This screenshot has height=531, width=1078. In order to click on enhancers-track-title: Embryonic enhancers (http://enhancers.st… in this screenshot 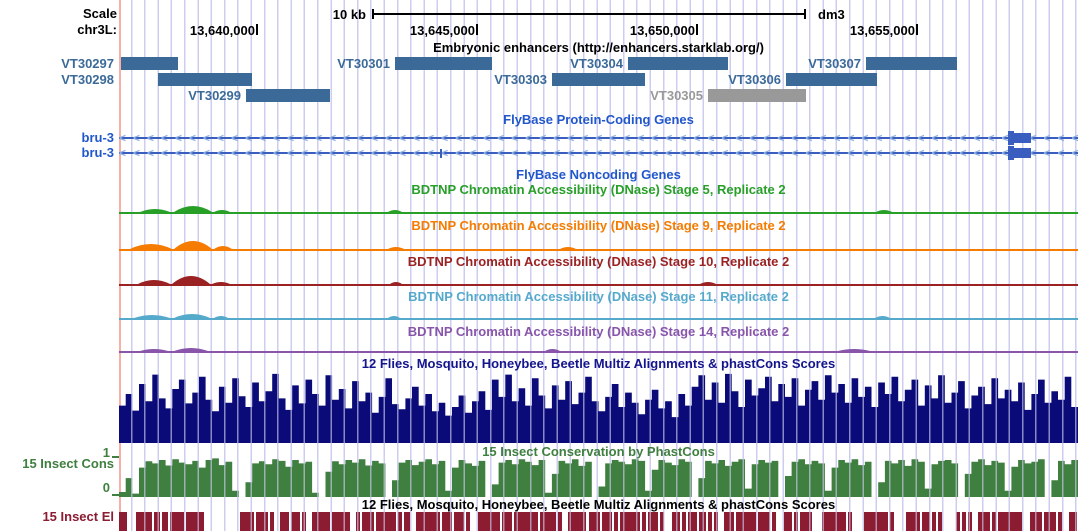, I will do `click(598, 47)`.